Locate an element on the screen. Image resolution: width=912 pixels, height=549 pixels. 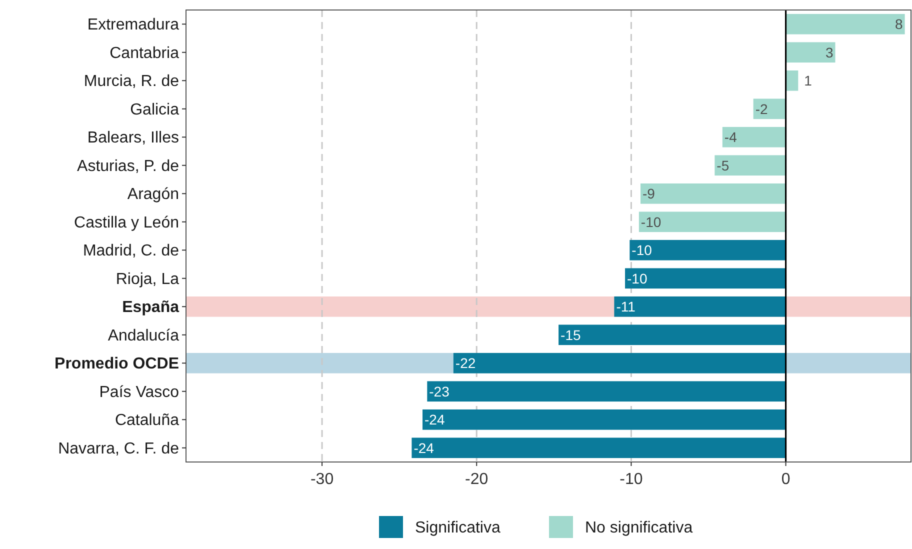
y-tick-label: Castilla y León is located at coordinates (126, 223).